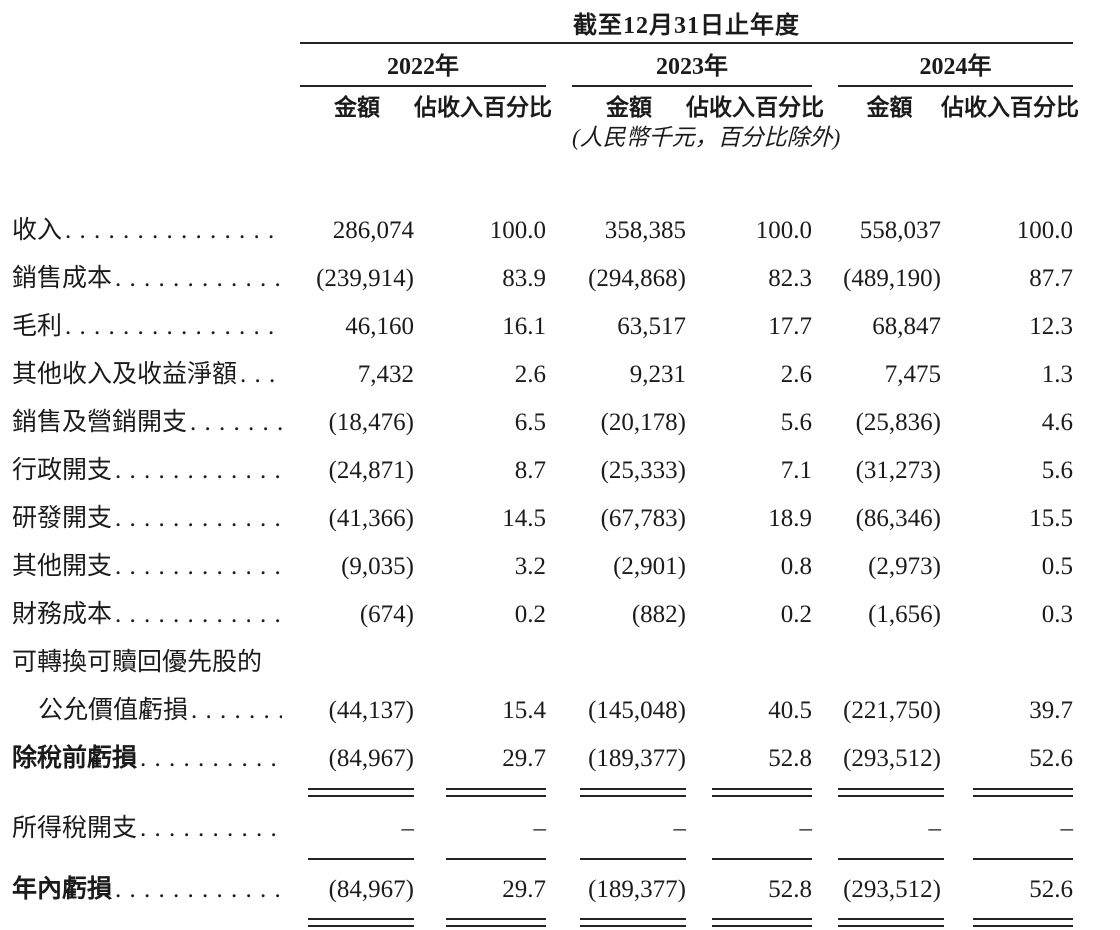  What do you see at coordinates (796, 470) in the screenshot?
I see `percent-2023: 7.1` at bounding box center [796, 470].